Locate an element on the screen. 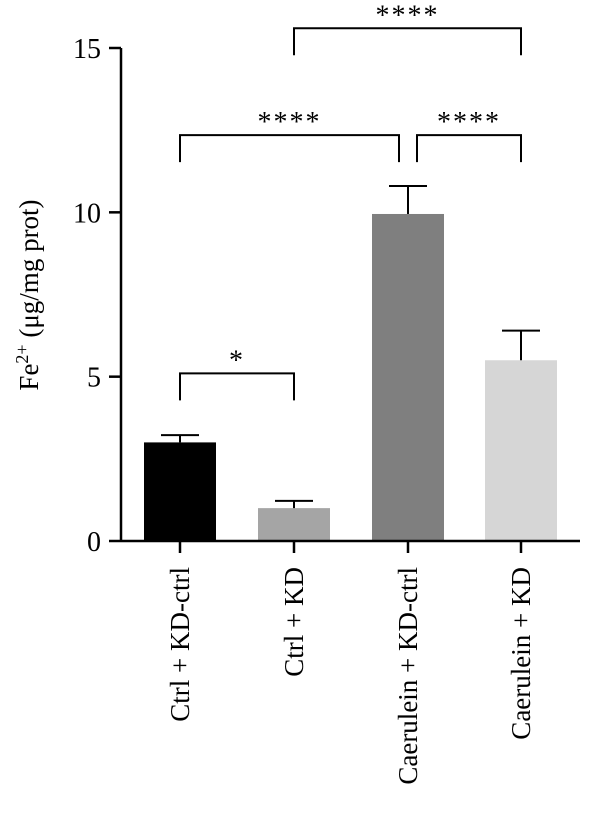 The height and width of the screenshot is (832, 600). y-tick-label-0: 0 is located at coordinates (94, 542).